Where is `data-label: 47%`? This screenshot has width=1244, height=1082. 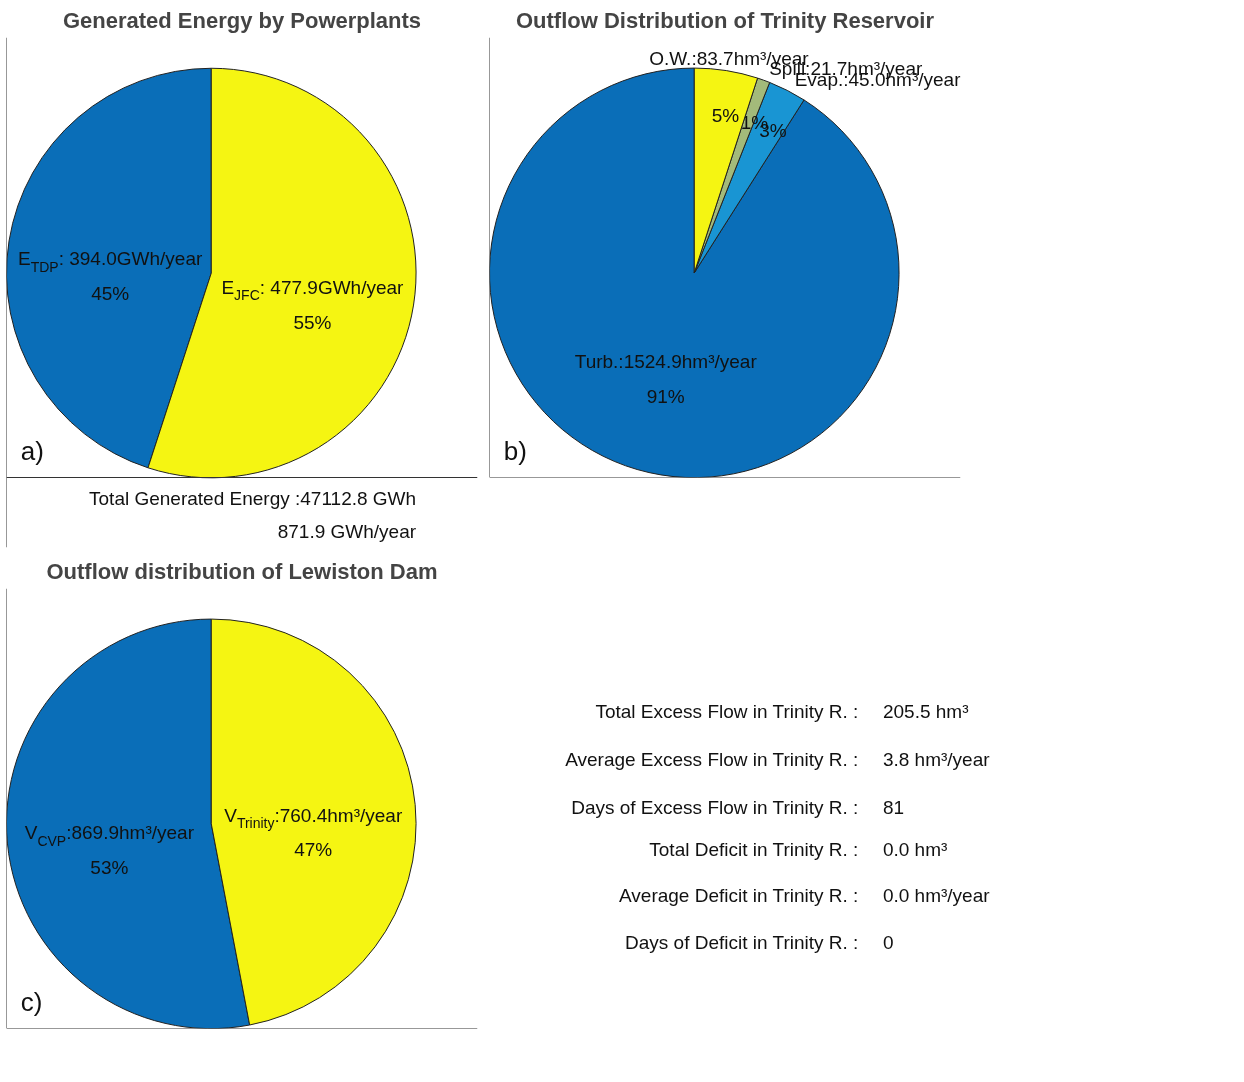 data-label: 47% is located at coordinates (313, 850).